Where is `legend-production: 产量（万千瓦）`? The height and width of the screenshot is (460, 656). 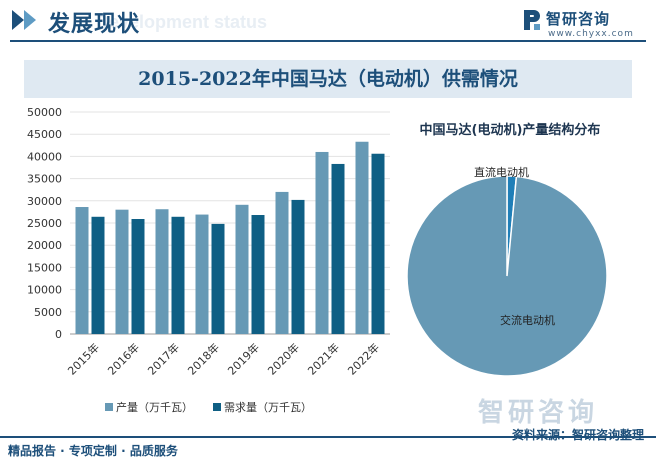 legend-production: 产量（万千瓦） is located at coordinates (154, 407).